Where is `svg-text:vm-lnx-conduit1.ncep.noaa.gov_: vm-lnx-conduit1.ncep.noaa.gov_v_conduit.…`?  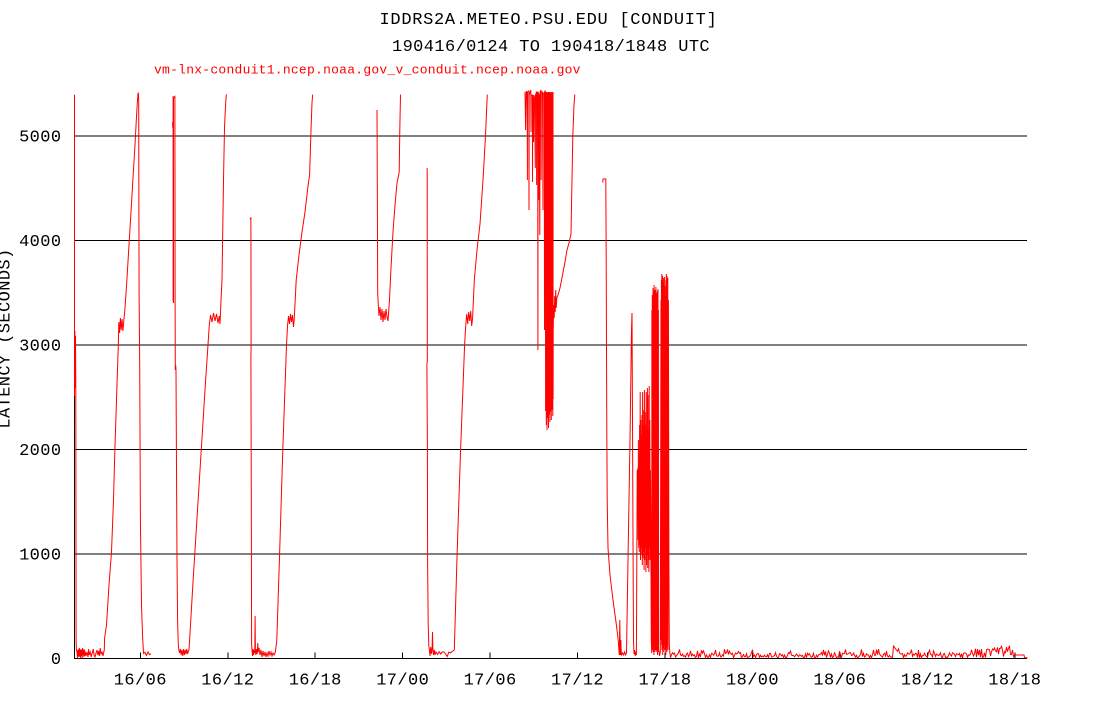 svg-text:vm-lnx-conduit1.ncep.noaa.gov_: vm-lnx-conduit1.ncep.noaa.gov_v_conduit.… is located at coordinates (367, 70).